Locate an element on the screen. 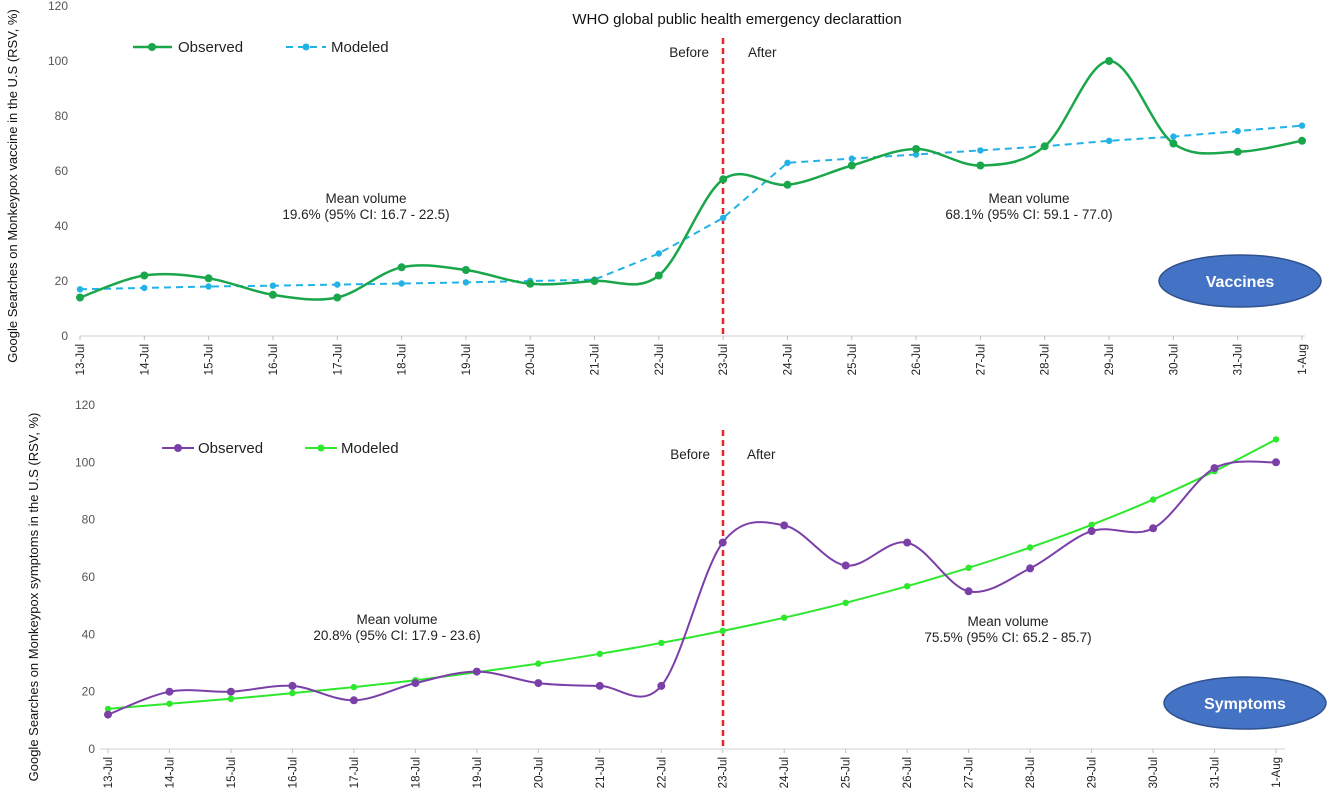 Image resolution: width=1333 pixels, height=804 pixels. x-tick-label: 15-Jul is located at coordinates (210, 359).